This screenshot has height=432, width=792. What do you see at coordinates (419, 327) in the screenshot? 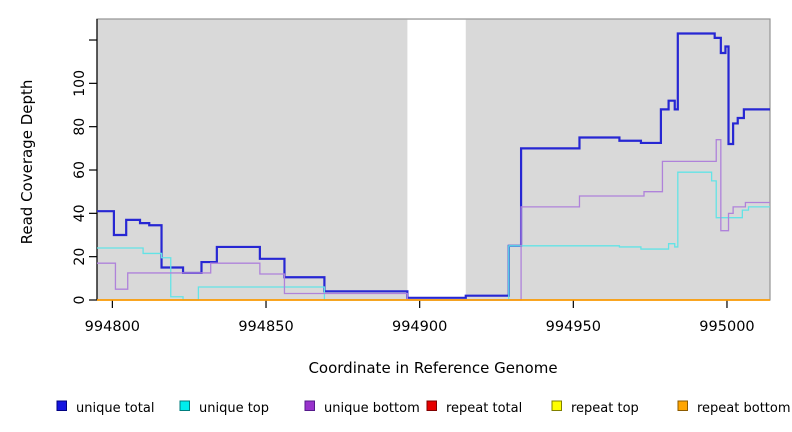
I see `x-tick-label: 994900` at bounding box center [419, 327].